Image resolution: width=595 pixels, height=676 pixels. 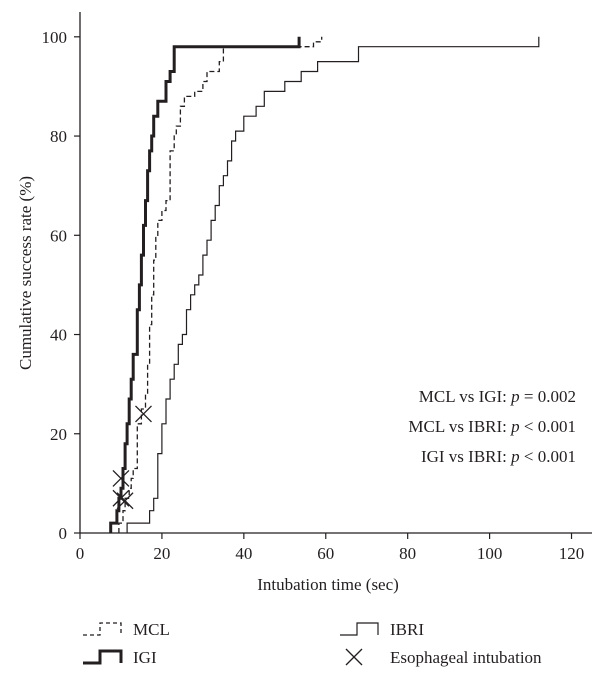 What do you see at coordinates (407, 629) in the screenshot?
I see `legend-label-ibri: IBRI` at bounding box center [407, 629].